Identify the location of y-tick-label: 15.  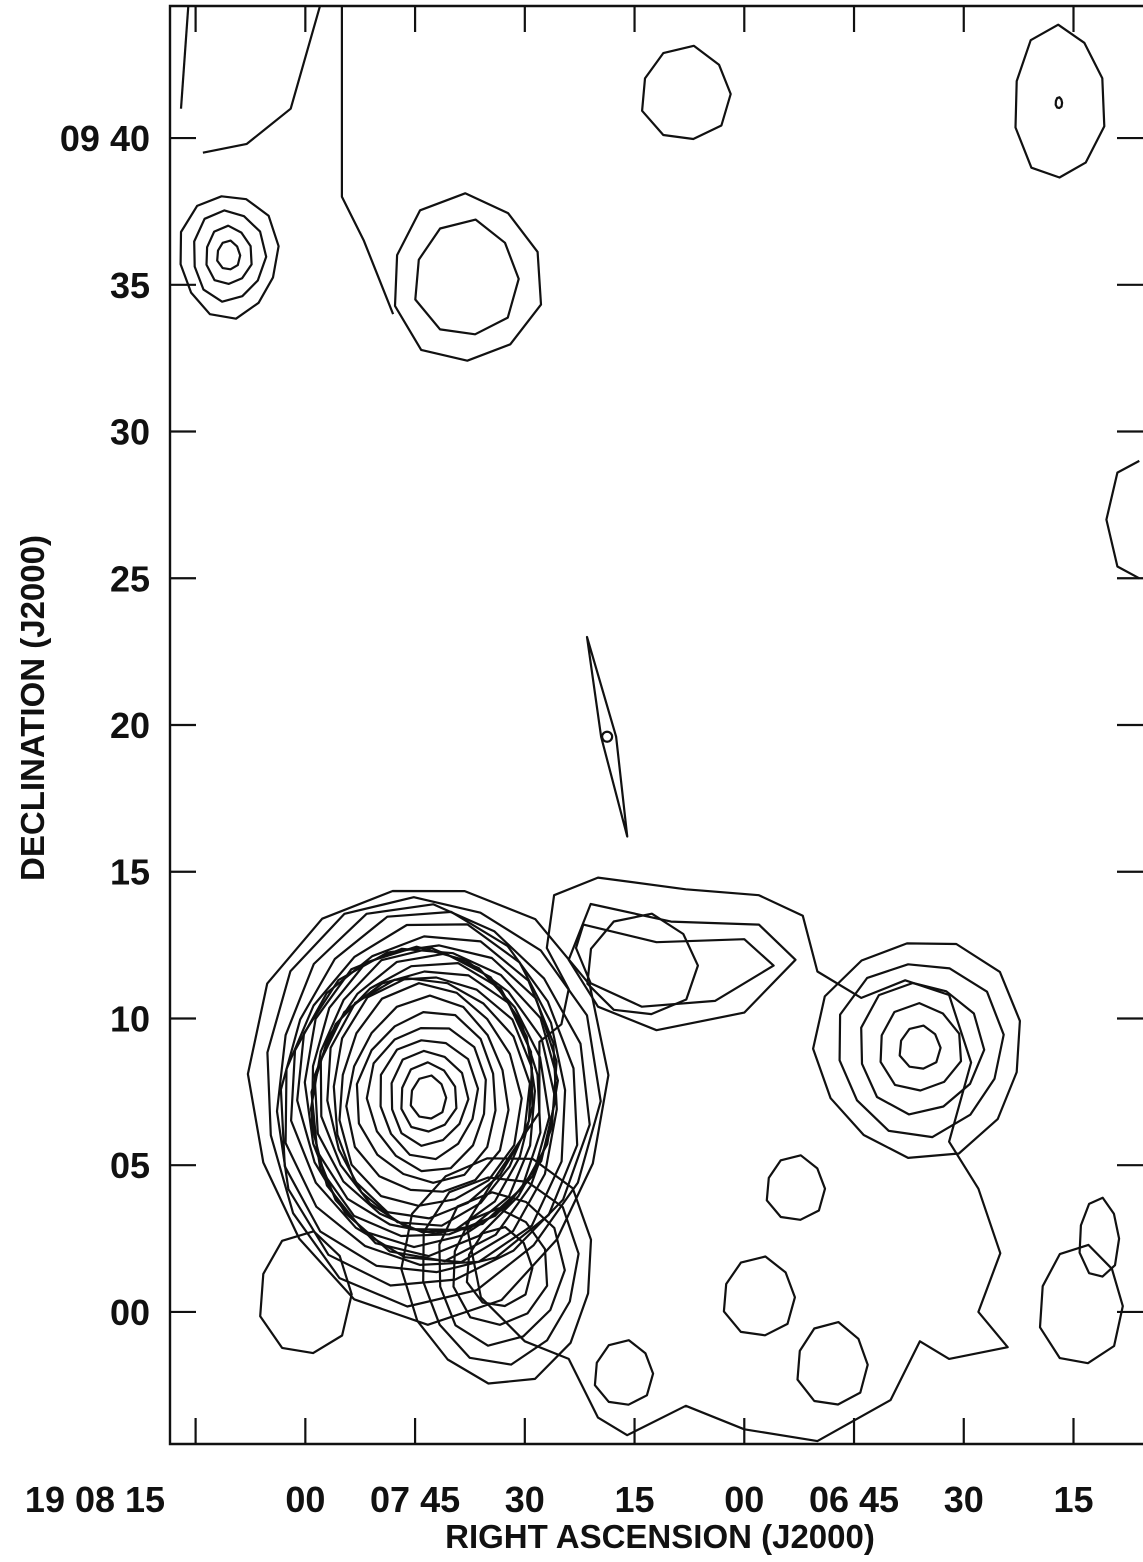
(130, 872).